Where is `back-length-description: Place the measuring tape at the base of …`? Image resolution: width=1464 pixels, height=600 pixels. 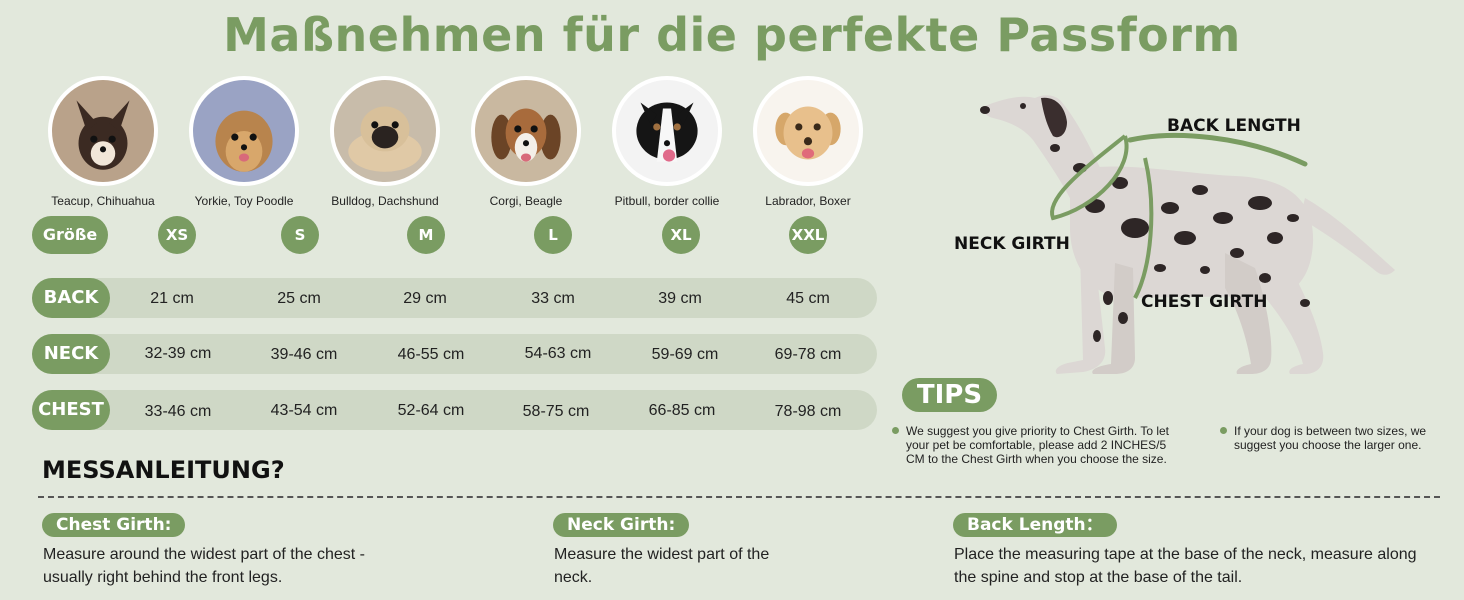
back-length-description: Place the measuring tape at the base of … is located at coordinates (1185, 566).